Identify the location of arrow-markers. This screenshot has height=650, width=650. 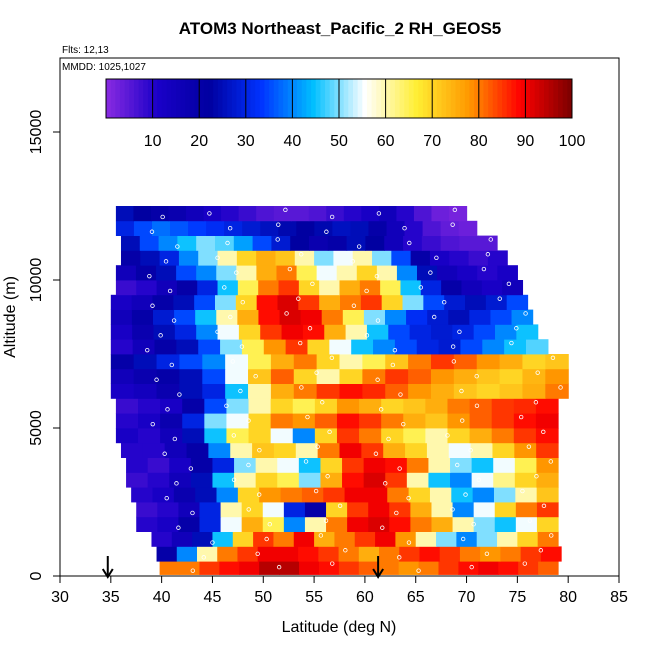
(242, 567).